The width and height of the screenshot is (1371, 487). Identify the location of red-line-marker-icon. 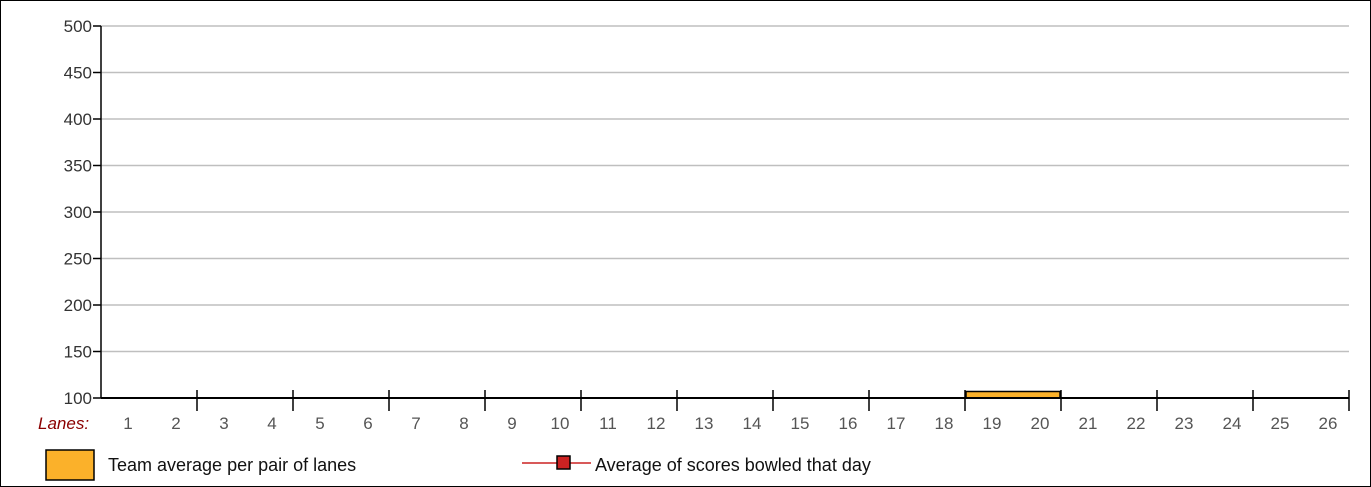
(563, 462).